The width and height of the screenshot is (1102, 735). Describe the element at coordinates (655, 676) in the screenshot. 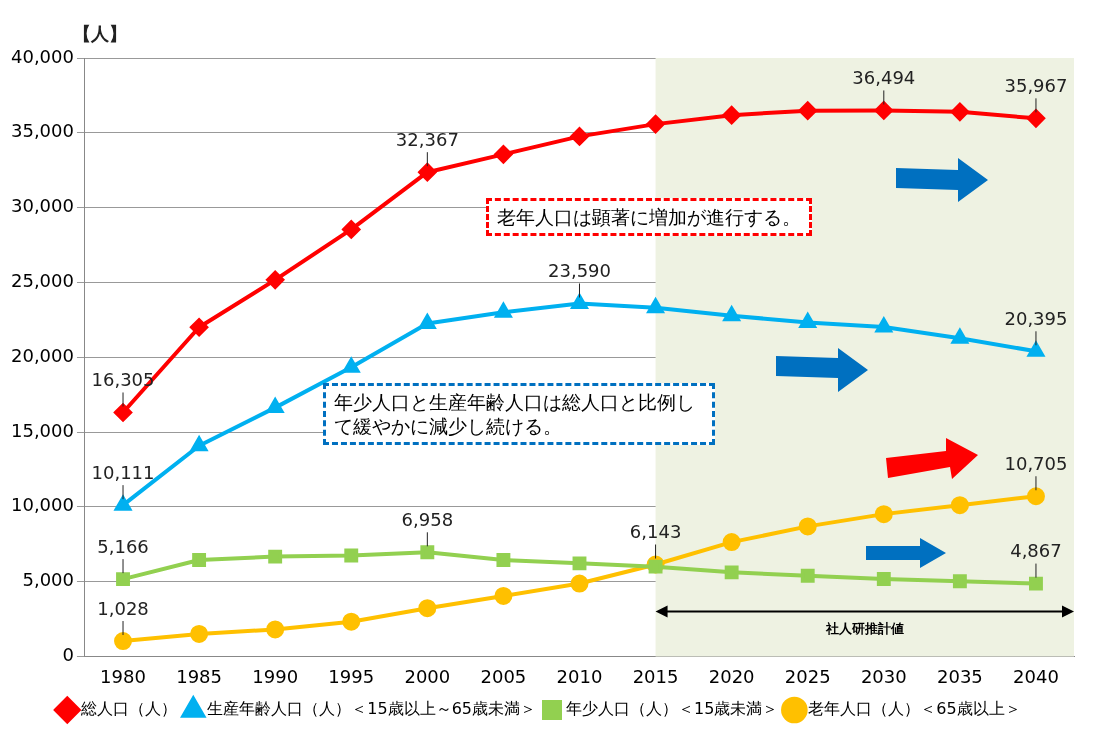

I see `x-tick-label: 2015` at that location.